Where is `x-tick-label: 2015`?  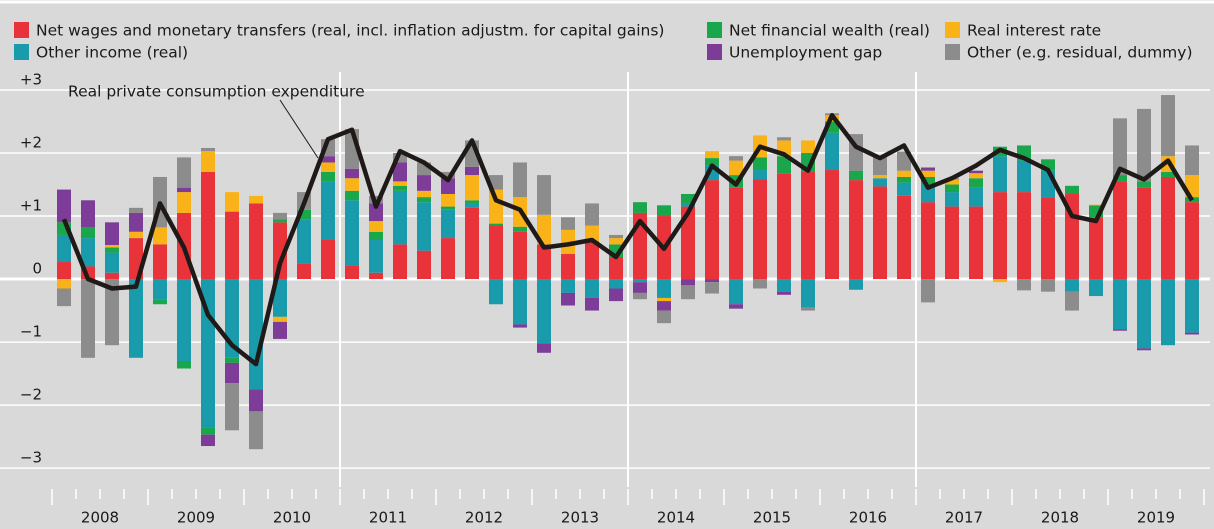 x-tick-label: 2015 is located at coordinates (772, 518).